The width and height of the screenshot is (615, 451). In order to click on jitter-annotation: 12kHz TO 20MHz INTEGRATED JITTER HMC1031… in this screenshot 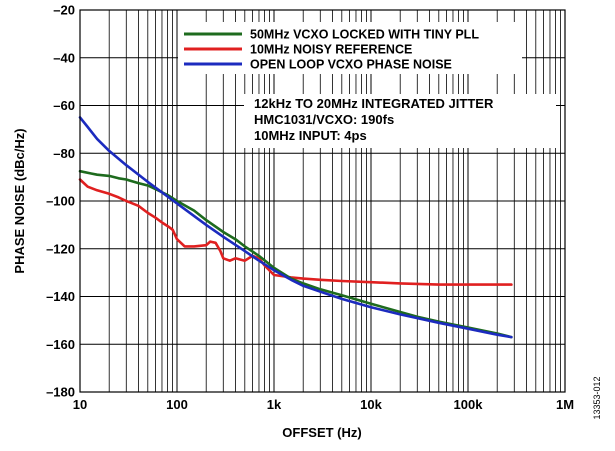, I will do `click(400, 121)`.